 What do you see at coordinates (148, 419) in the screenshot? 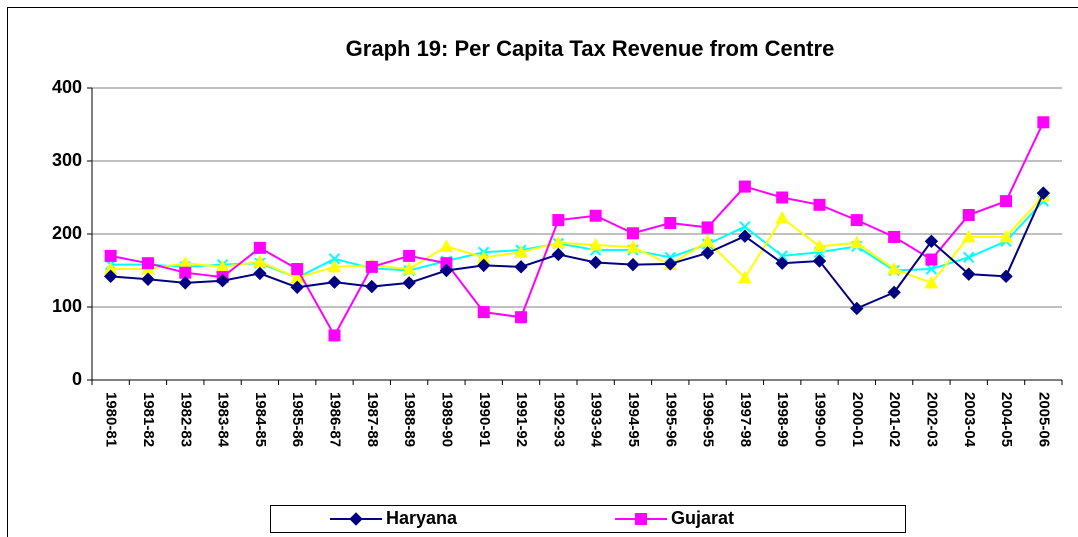
I see `x-tick-label: 1981-82` at bounding box center [148, 419].